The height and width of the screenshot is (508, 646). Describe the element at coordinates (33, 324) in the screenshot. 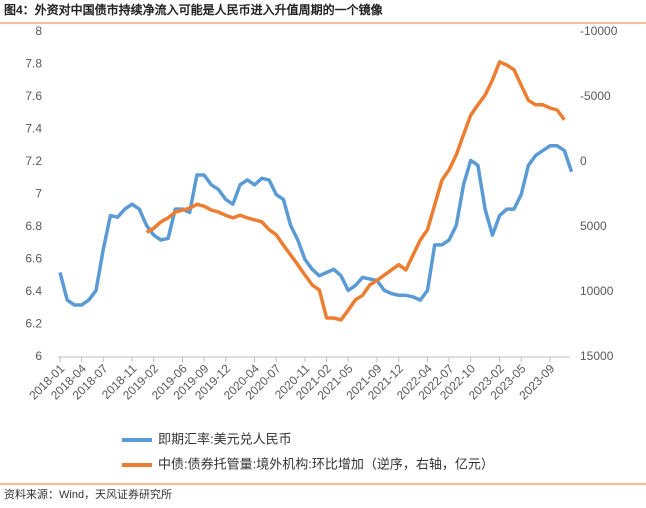

I see `y-tick-label: 6.2` at that location.